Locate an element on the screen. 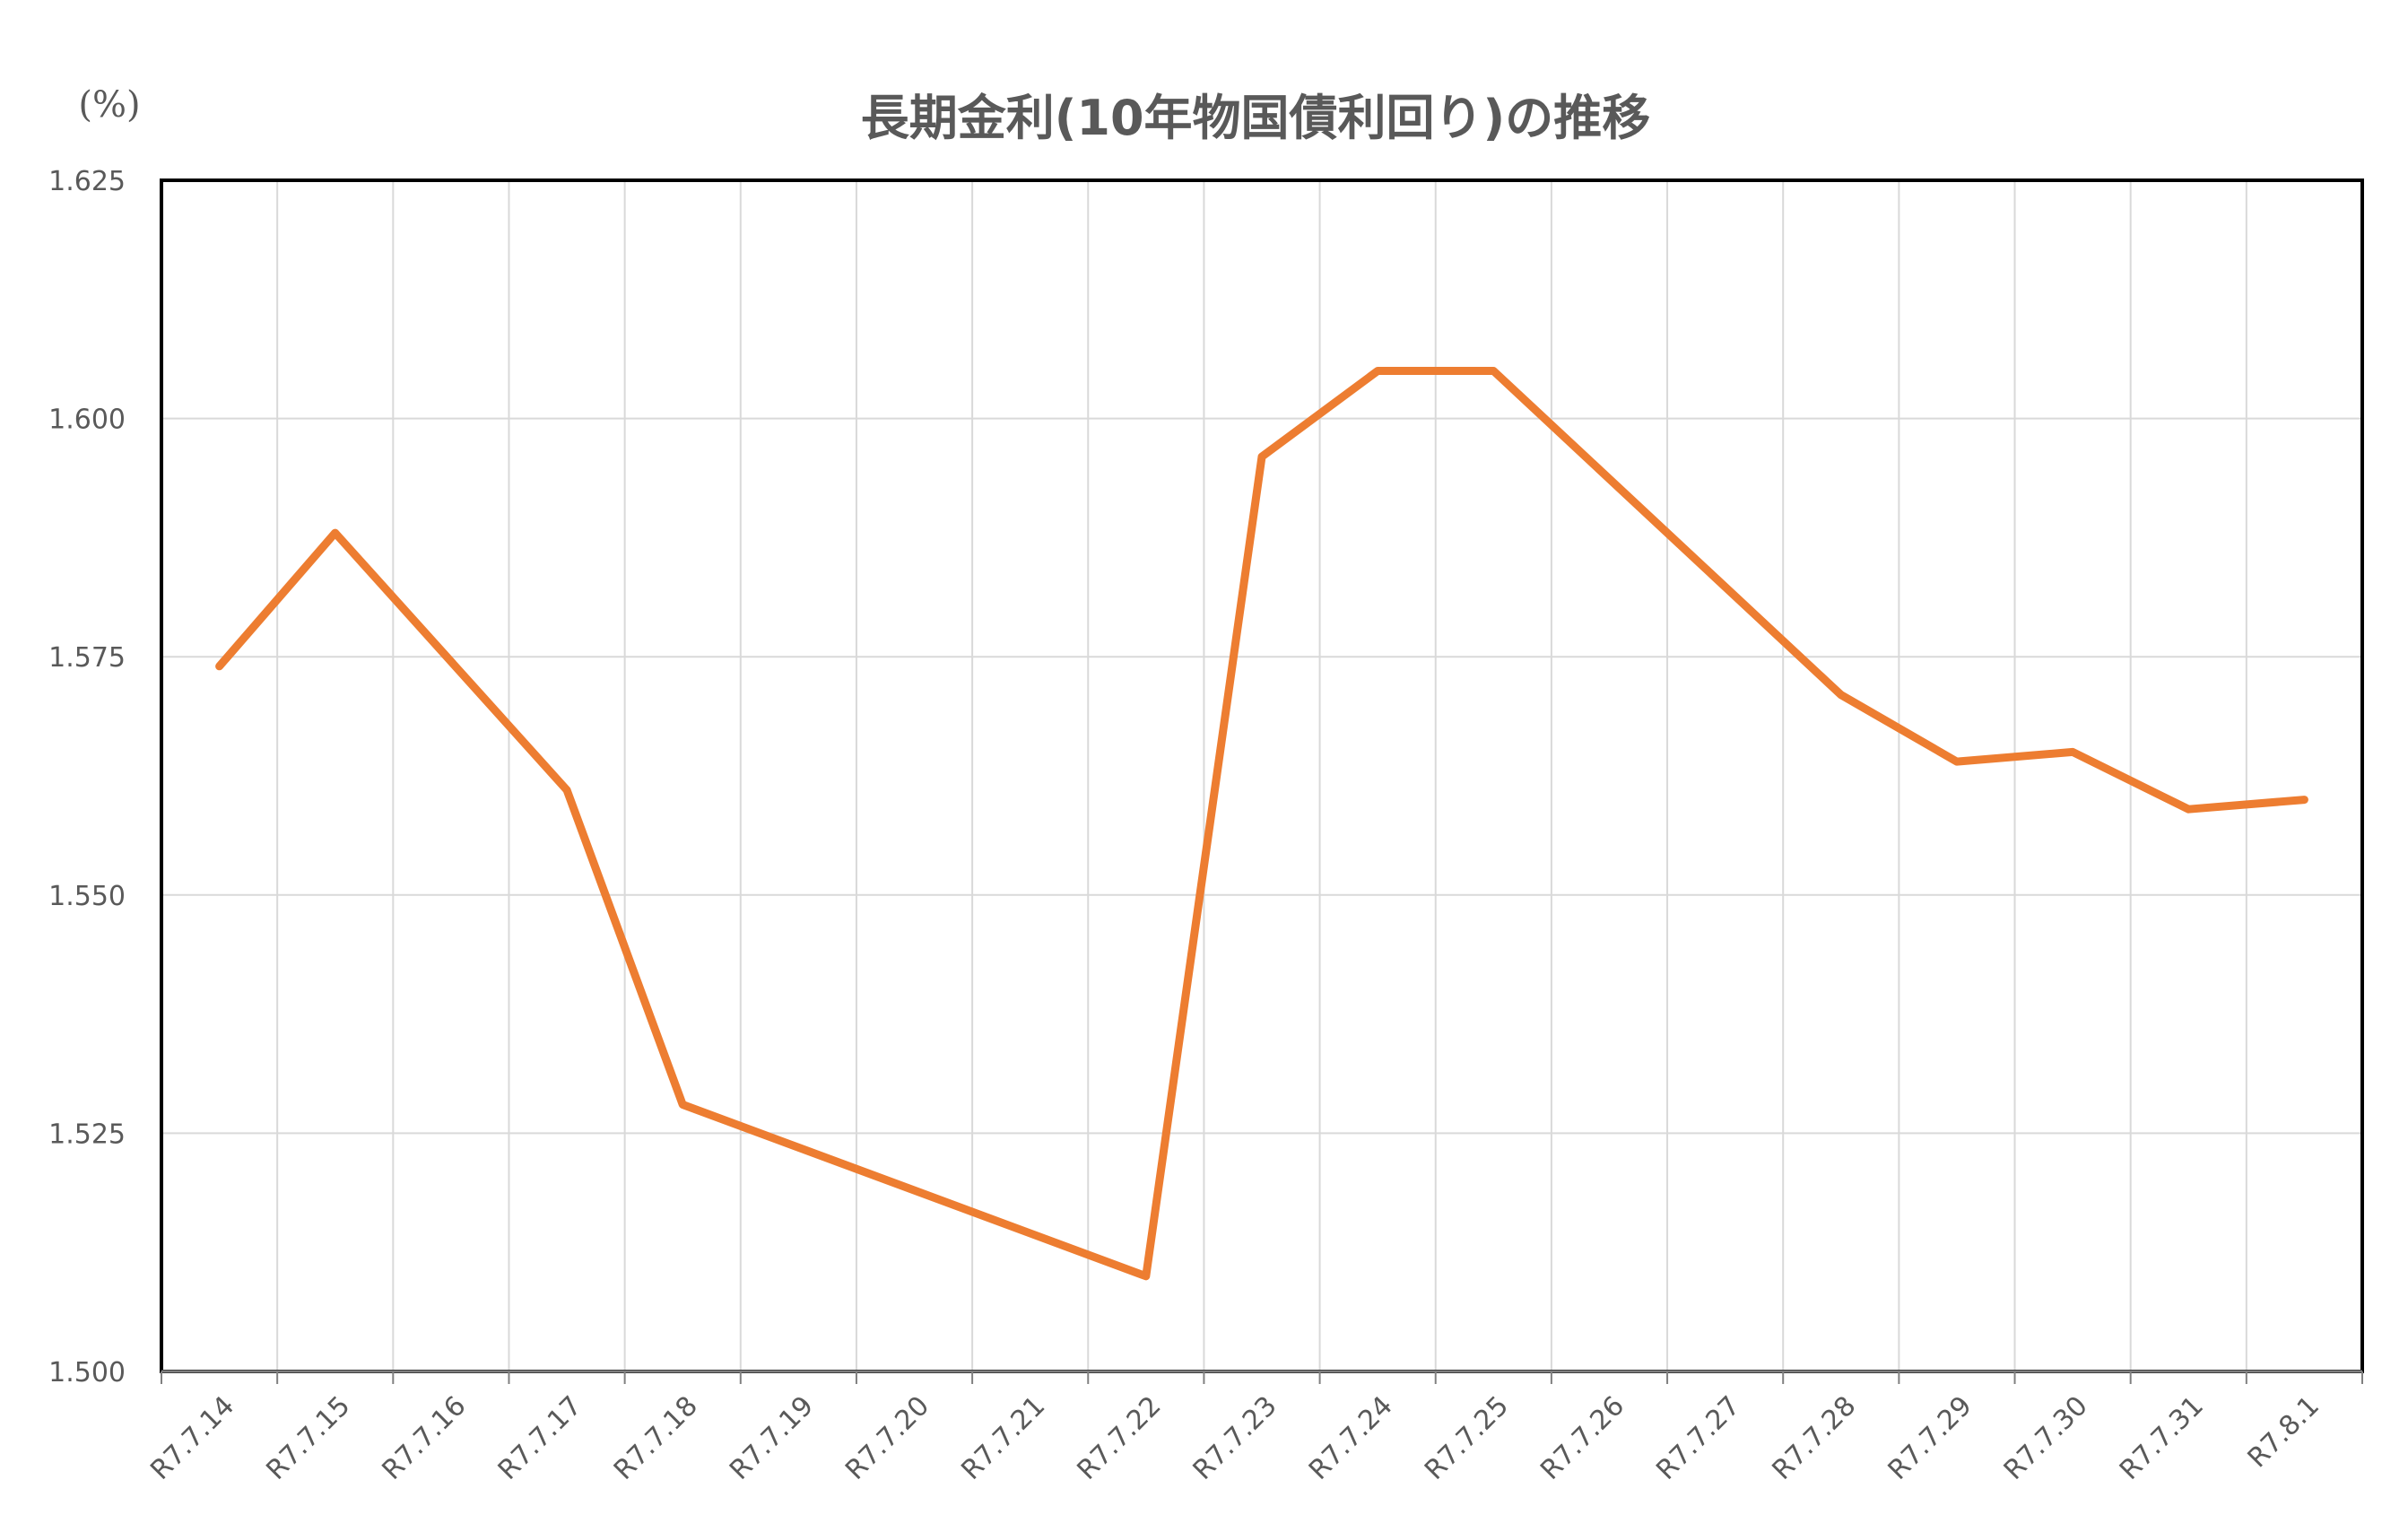 The width and height of the screenshot is (2408, 1532). x-tick-label: R7.7.27 is located at coordinates (1698, 1438).